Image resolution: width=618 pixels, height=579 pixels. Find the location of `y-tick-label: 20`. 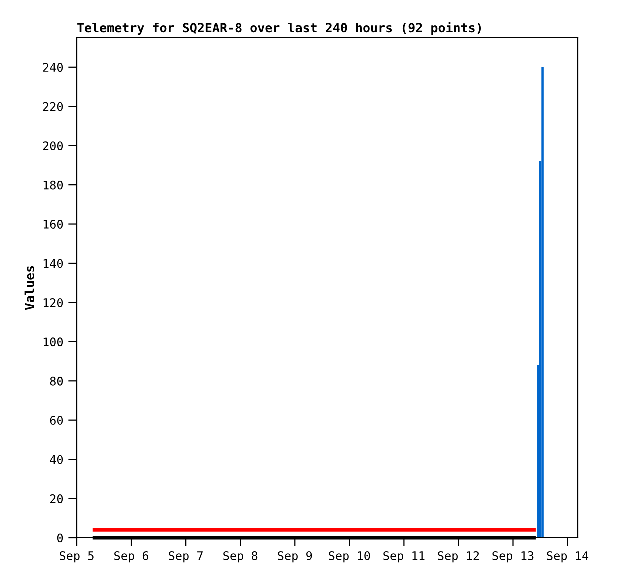

y-tick-label: 20 is located at coordinates (57, 499).